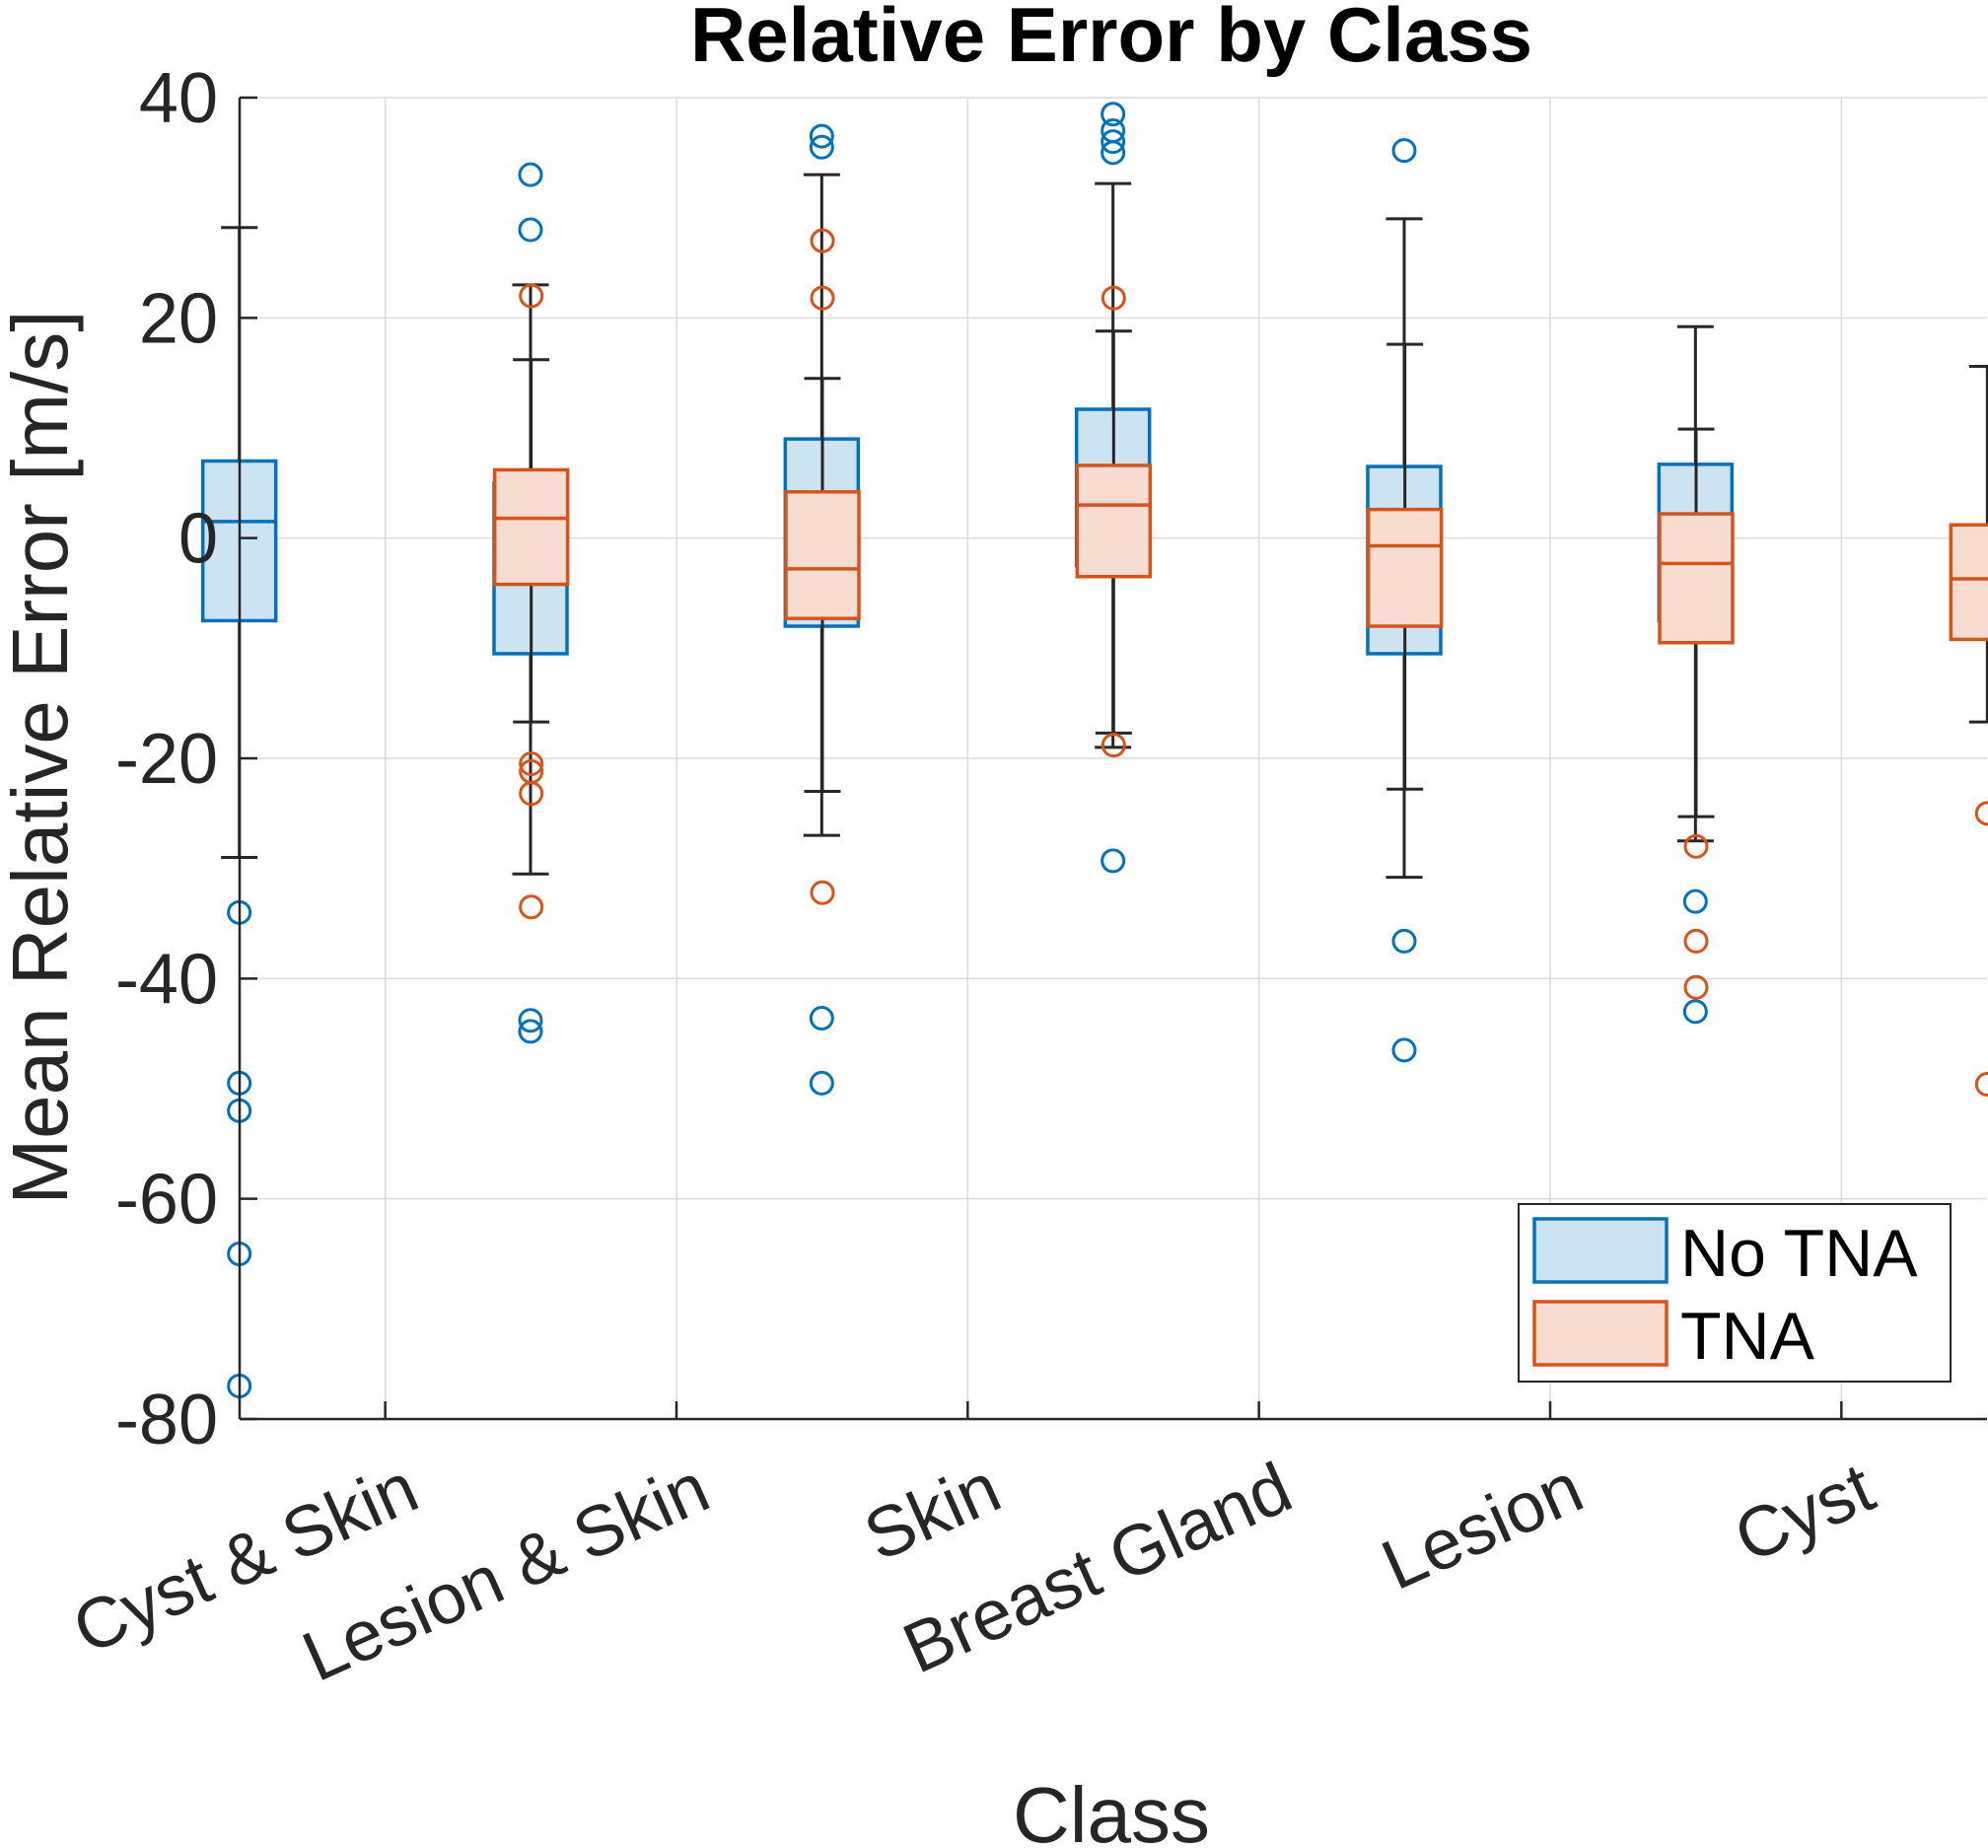 The width and height of the screenshot is (1988, 1848). What do you see at coordinates (1111, 39) in the screenshot?
I see `chart-title: Relative Error by Class` at bounding box center [1111, 39].